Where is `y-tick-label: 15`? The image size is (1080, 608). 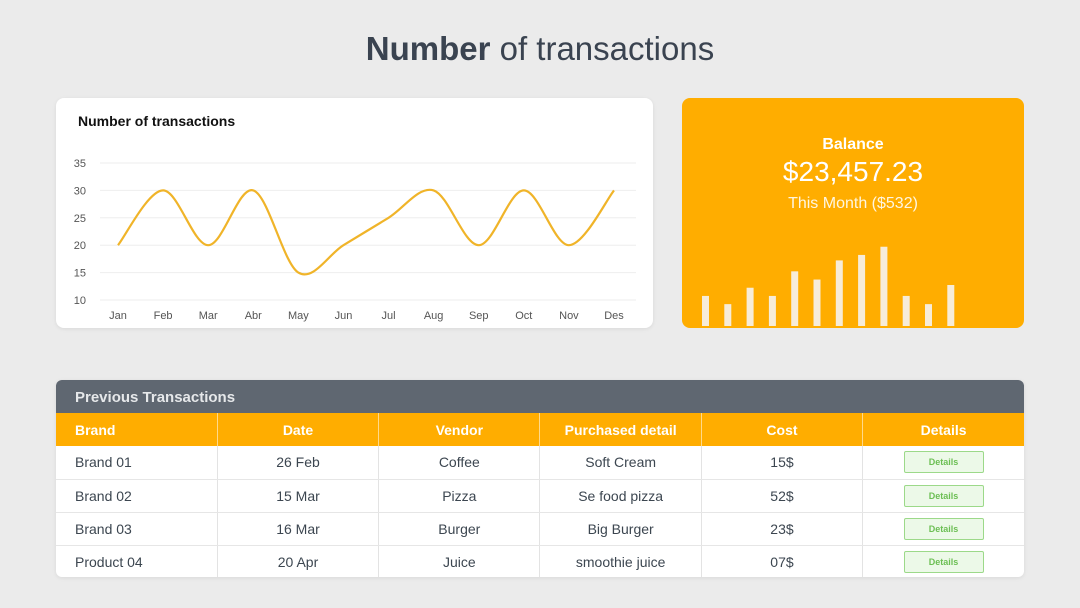
y-tick-label: 15 is located at coordinates (80, 274).